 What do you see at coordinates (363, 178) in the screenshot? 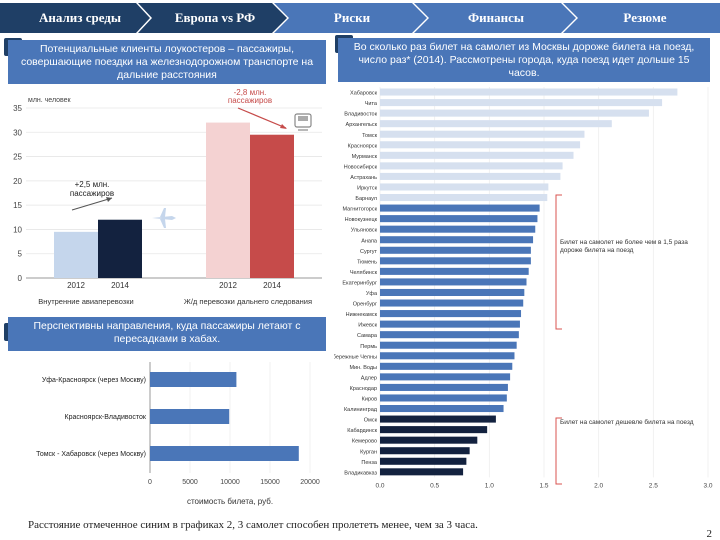
I see `chart2-category-8: Астрахань` at bounding box center [363, 178].